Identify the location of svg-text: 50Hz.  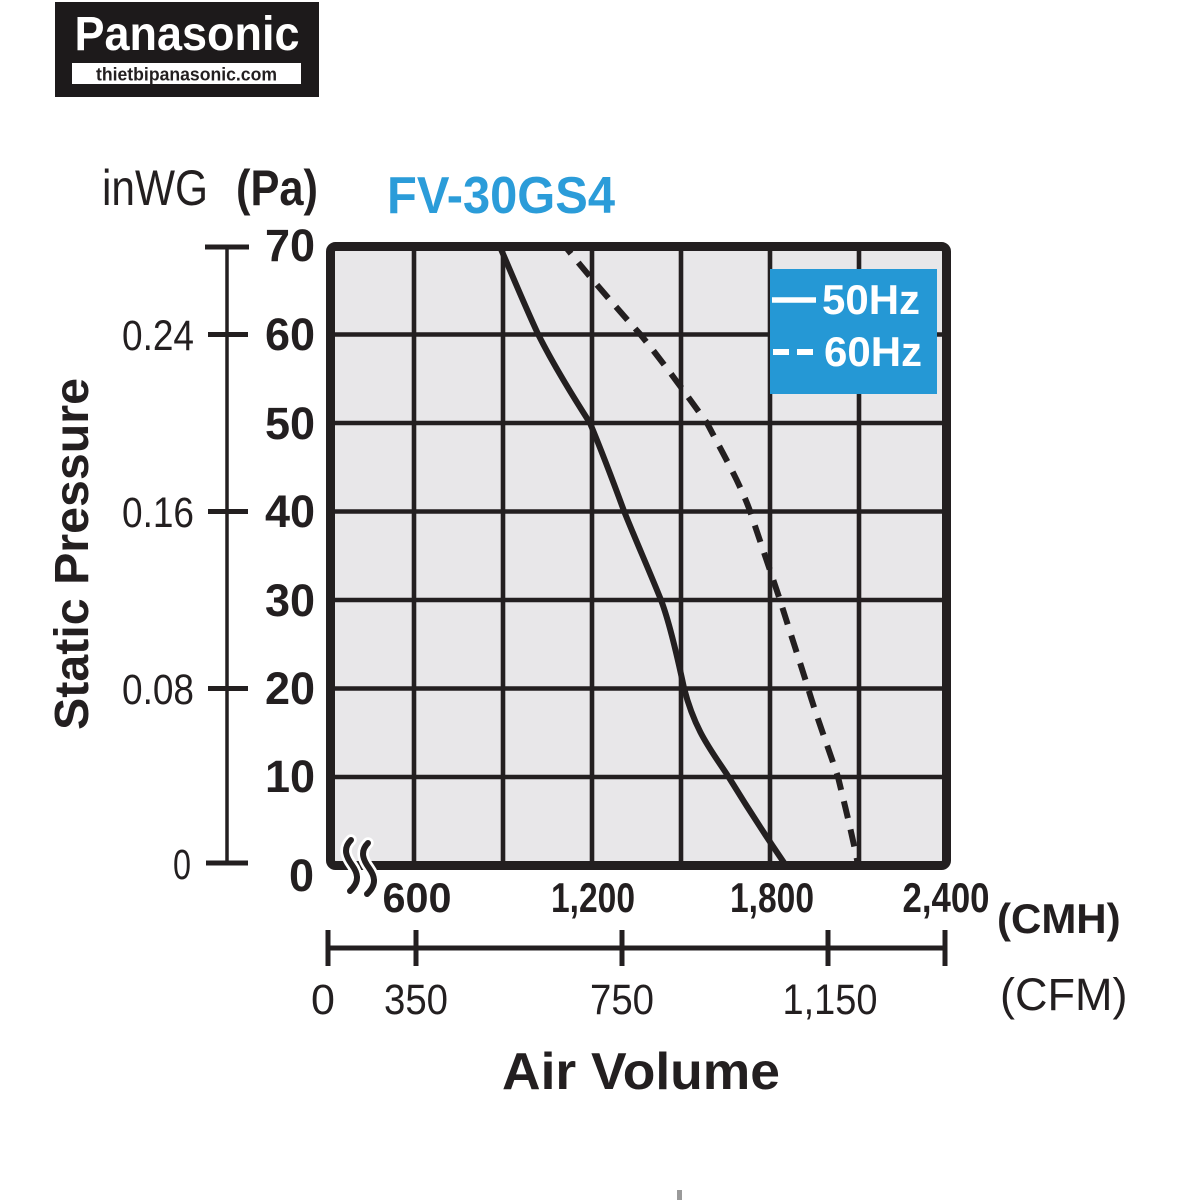
(871, 299).